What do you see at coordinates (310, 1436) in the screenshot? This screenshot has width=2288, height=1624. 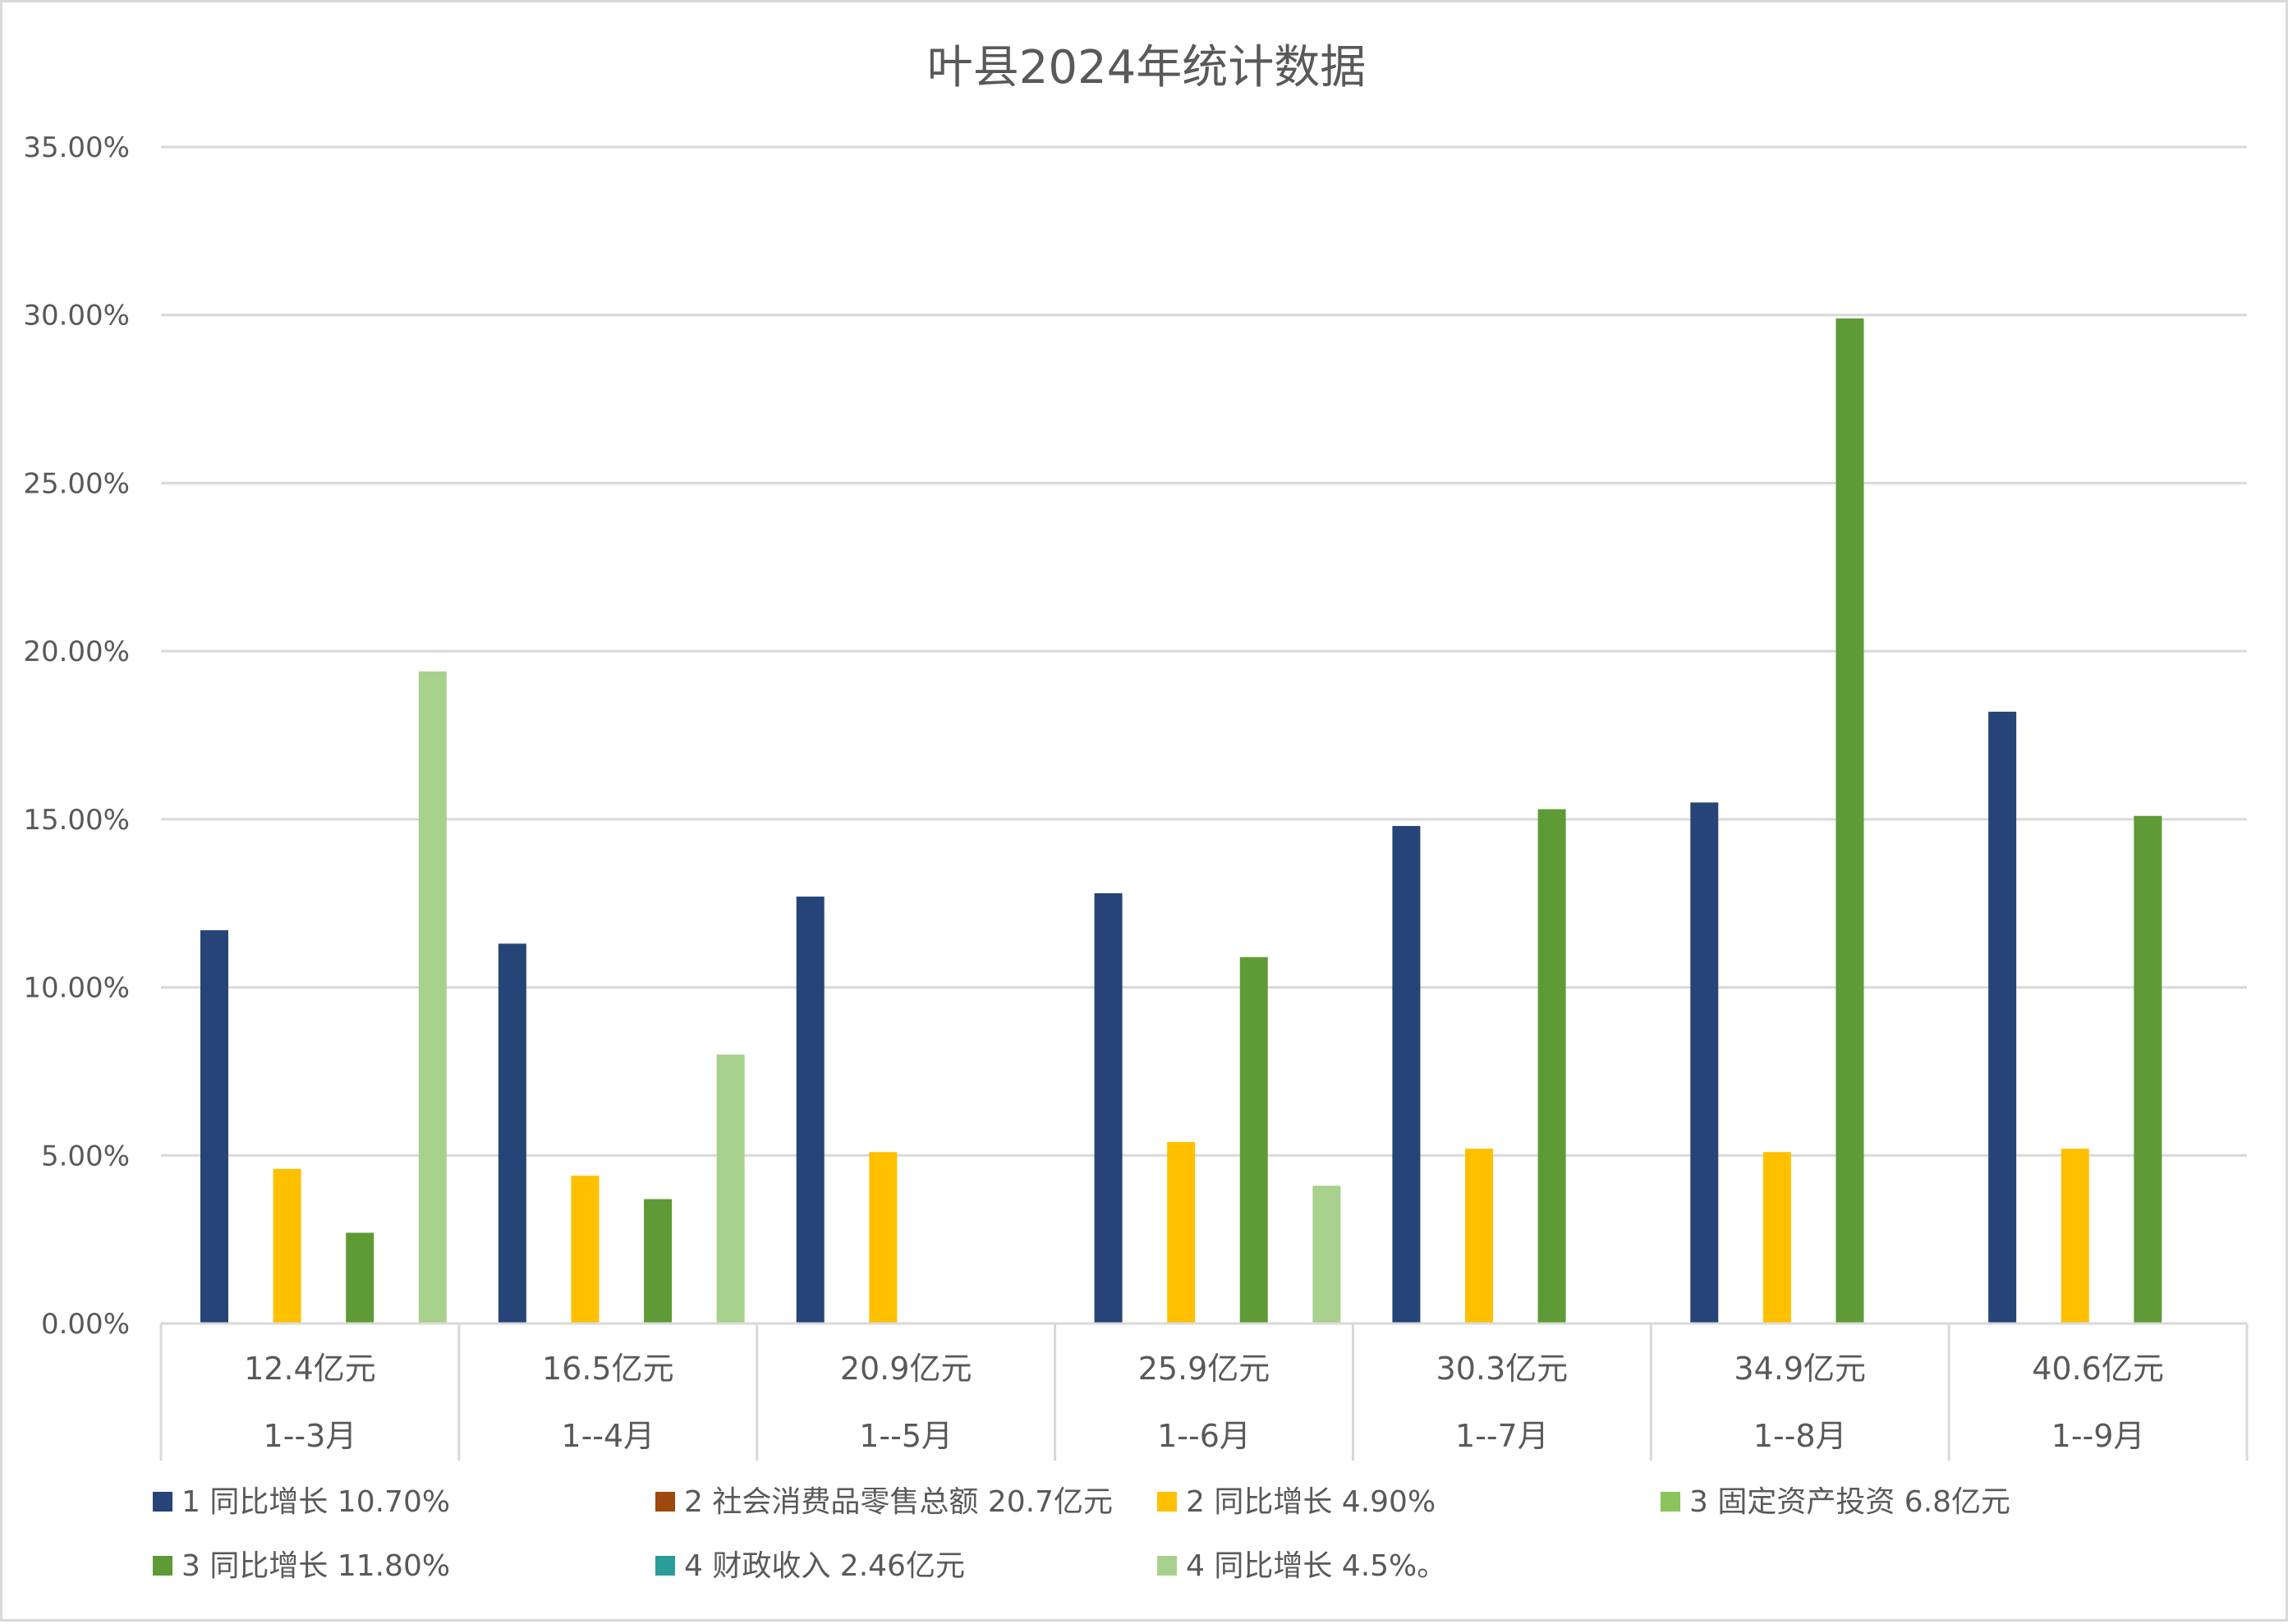 I see `x-tick-label: 1--3月` at bounding box center [310, 1436].